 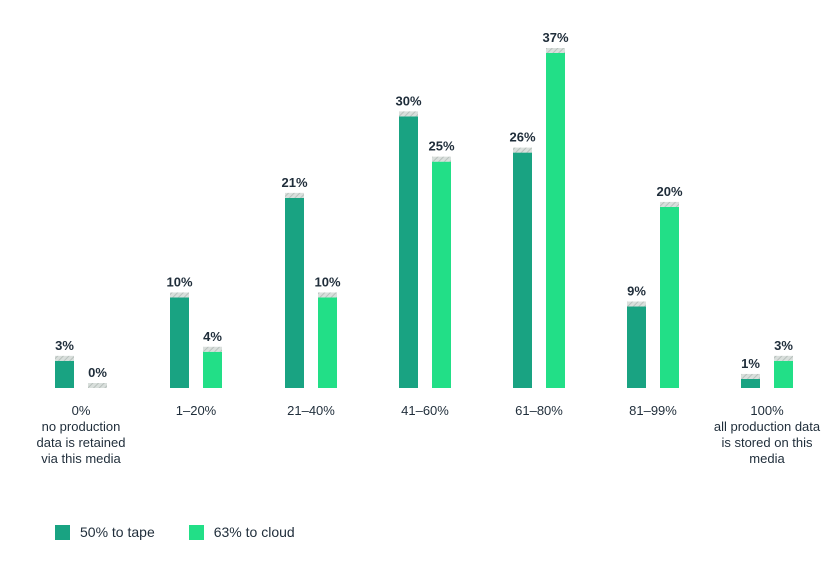 What do you see at coordinates (327, 281) in the screenshot?
I see `value-label-cloud-2: 10%` at bounding box center [327, 281].